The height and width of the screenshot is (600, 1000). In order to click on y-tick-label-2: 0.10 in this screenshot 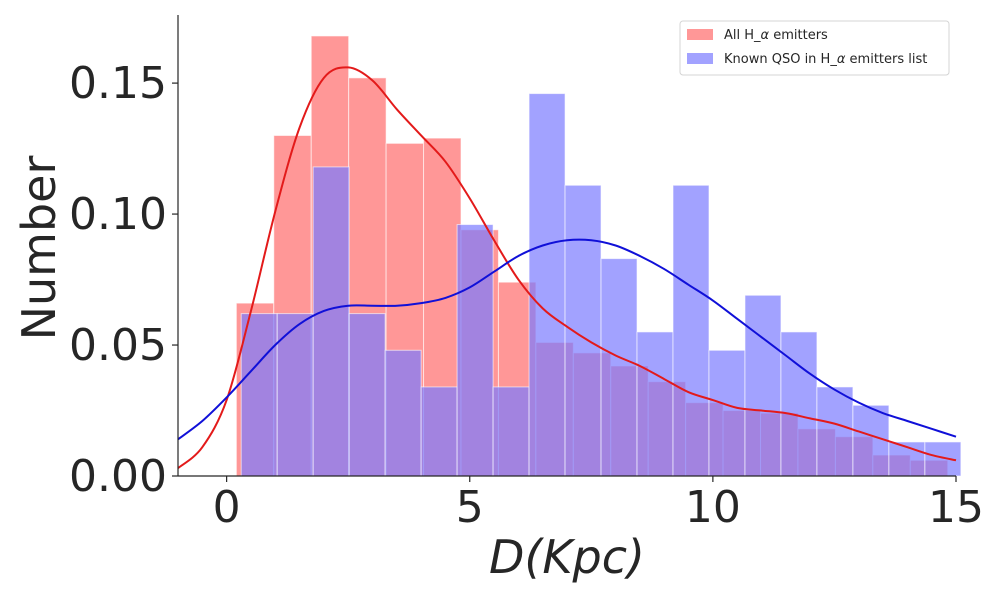, I will do `click(118, 214)`.